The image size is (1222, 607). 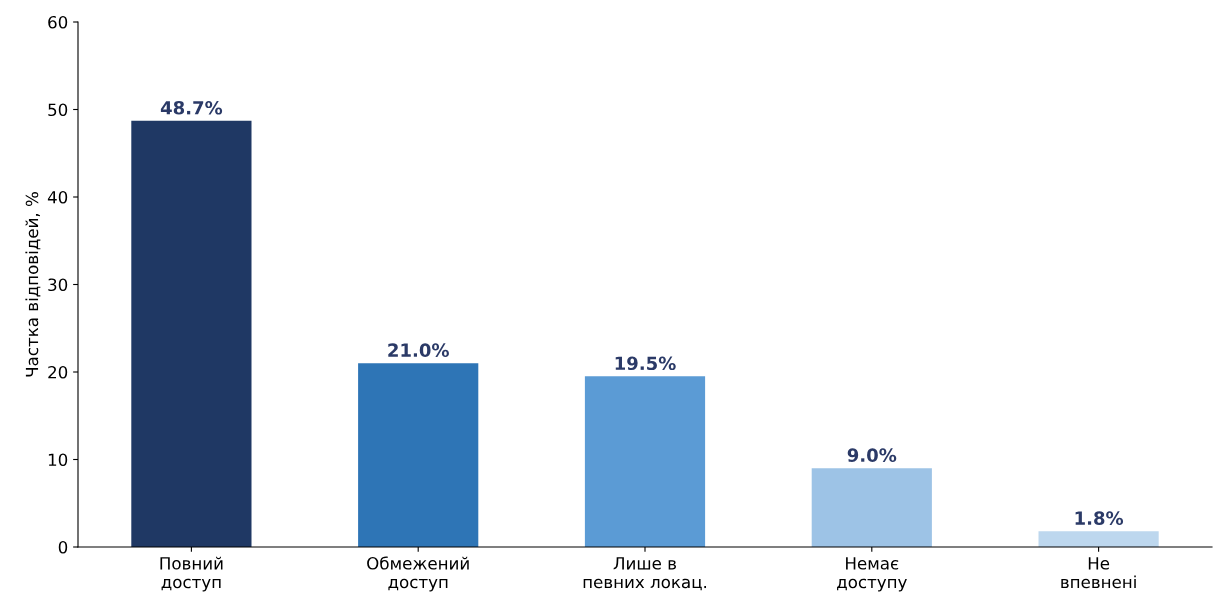 I want to click on y-tick-label: 0, so click(x=63, y=547).